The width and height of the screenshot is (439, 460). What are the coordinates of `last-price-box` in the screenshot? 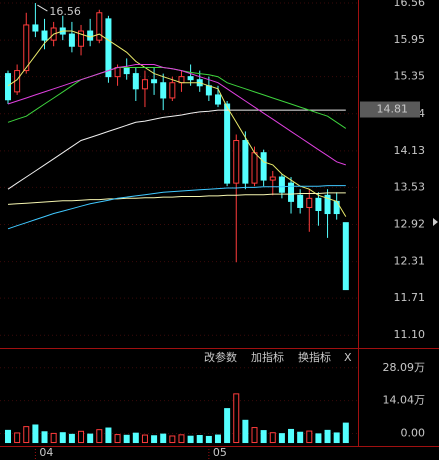 It's located at (390, 109).